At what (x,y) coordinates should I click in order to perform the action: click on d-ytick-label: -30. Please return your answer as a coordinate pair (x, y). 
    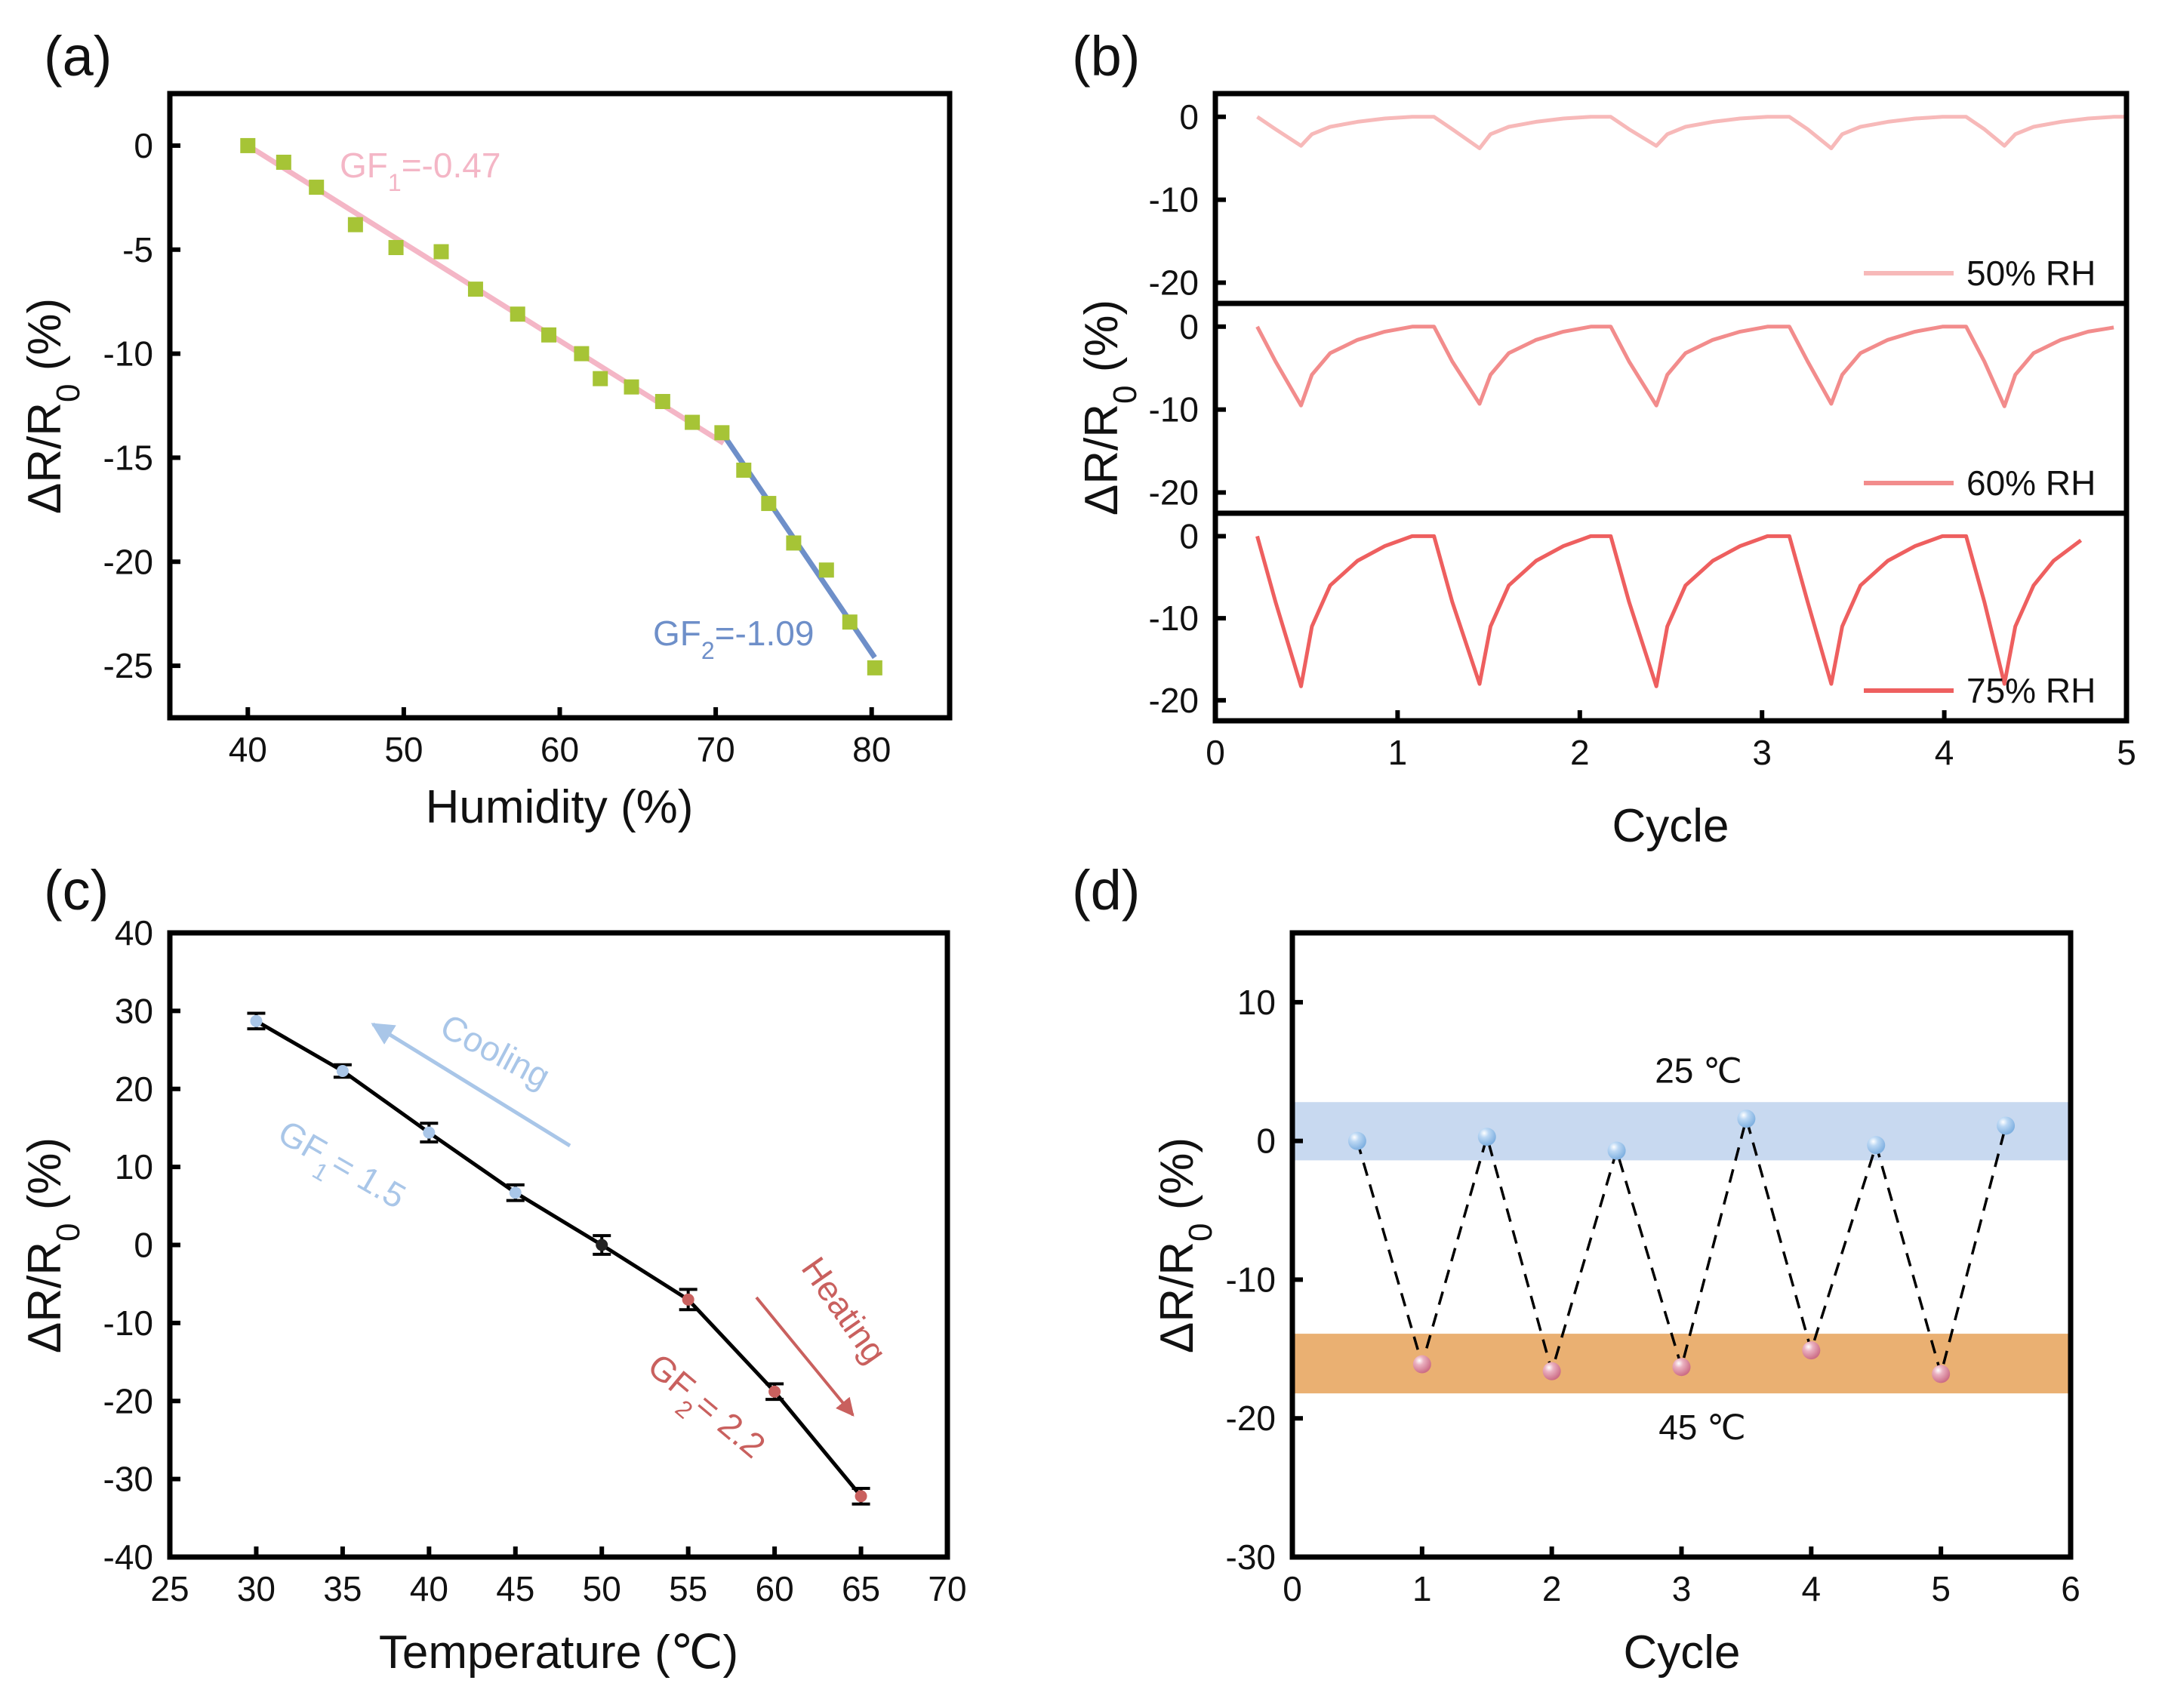
    Looking at the image, I should click on (1251, 1557).